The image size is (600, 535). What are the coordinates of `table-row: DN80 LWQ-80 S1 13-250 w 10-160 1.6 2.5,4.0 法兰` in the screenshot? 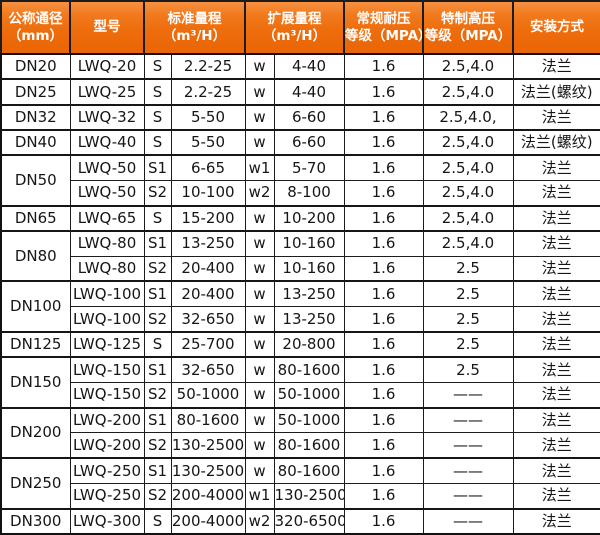 It's located at (300, 255).